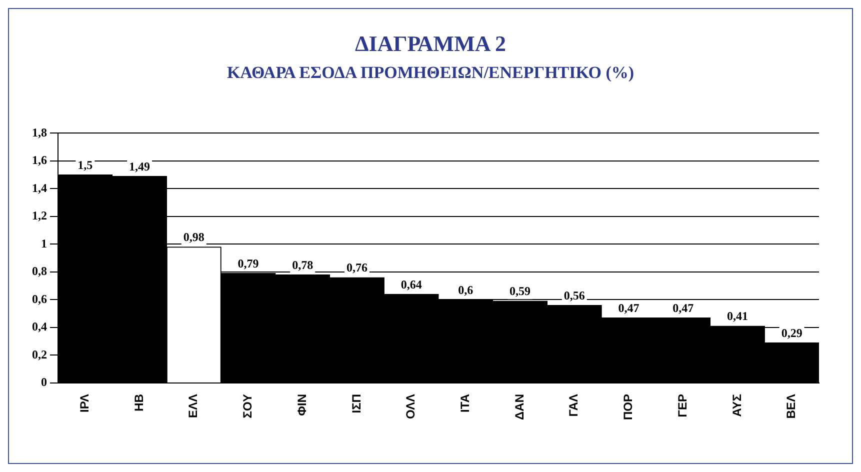 Image resolution: width=861 pixels, height=472 pixels. What do you see at coordinates (84, 403) in the screenshot?
I see `x-tick-label: ΙΡΛ` at bounding box center [84, 403].